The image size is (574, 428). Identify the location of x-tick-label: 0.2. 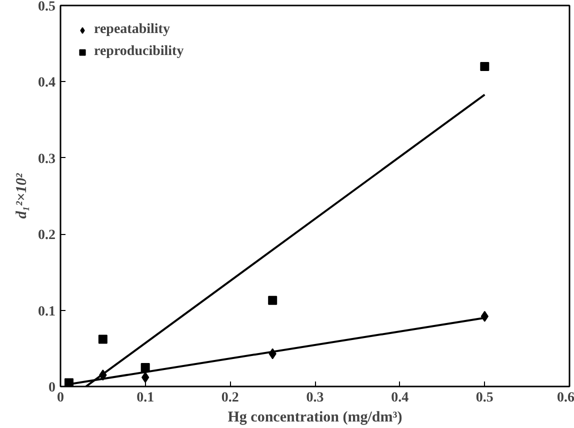
(230, 398).